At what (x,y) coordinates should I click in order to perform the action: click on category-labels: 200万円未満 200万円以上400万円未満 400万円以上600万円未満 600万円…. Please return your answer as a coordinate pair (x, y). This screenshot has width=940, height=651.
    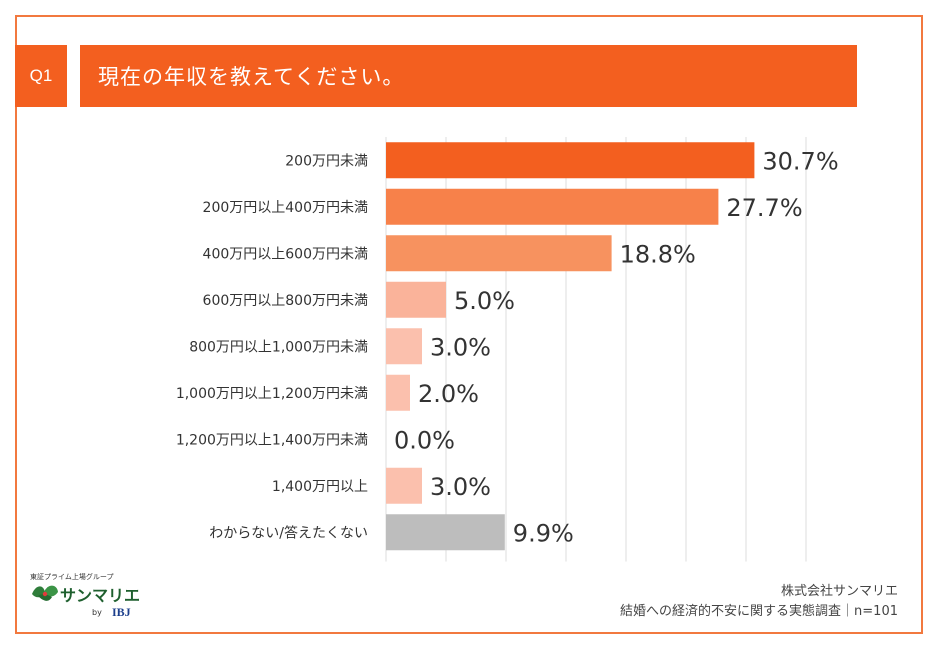
    Looking at the image, I should click on (272, 347).